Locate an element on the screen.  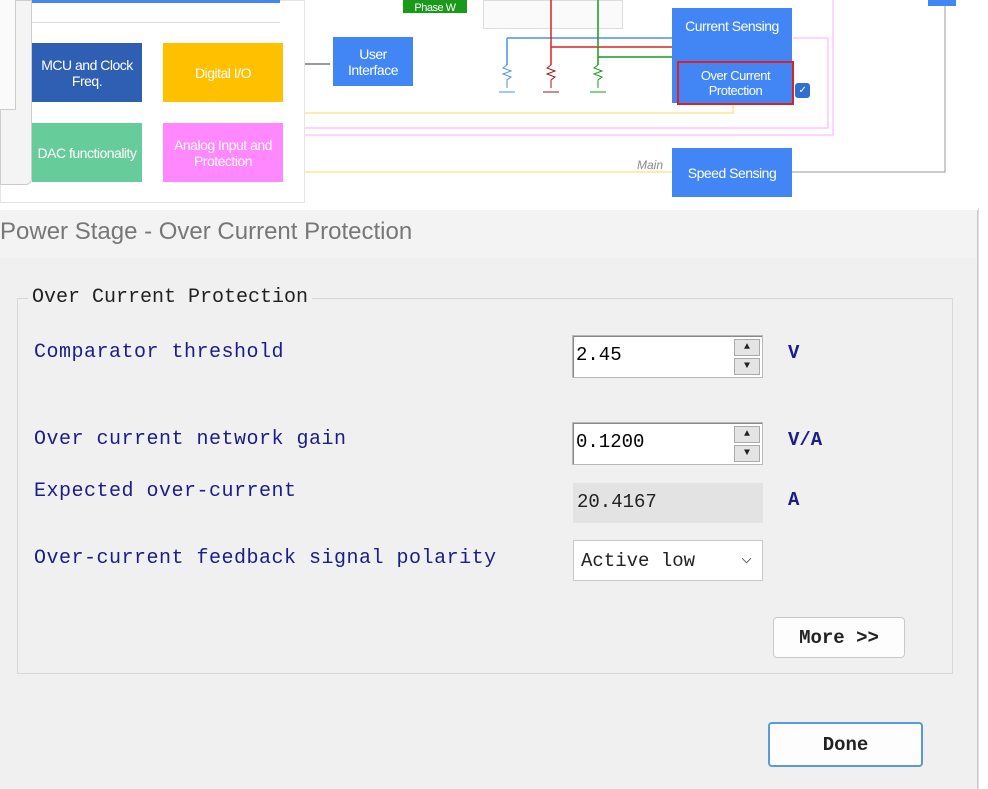
diagram-wires is located at coordinates (625, 86).